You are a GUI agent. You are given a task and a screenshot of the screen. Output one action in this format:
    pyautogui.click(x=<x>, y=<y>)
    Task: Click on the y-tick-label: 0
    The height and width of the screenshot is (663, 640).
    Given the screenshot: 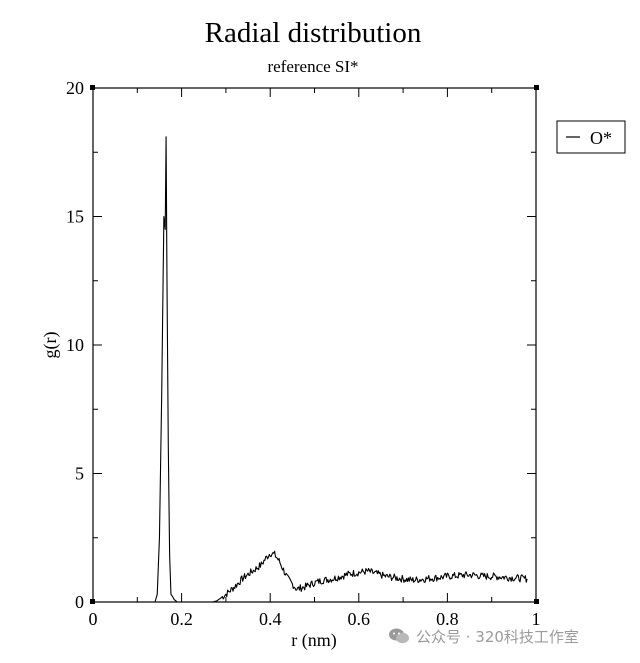 What is the action you would take?
    pyautogui.click(x=79, y=602)
    